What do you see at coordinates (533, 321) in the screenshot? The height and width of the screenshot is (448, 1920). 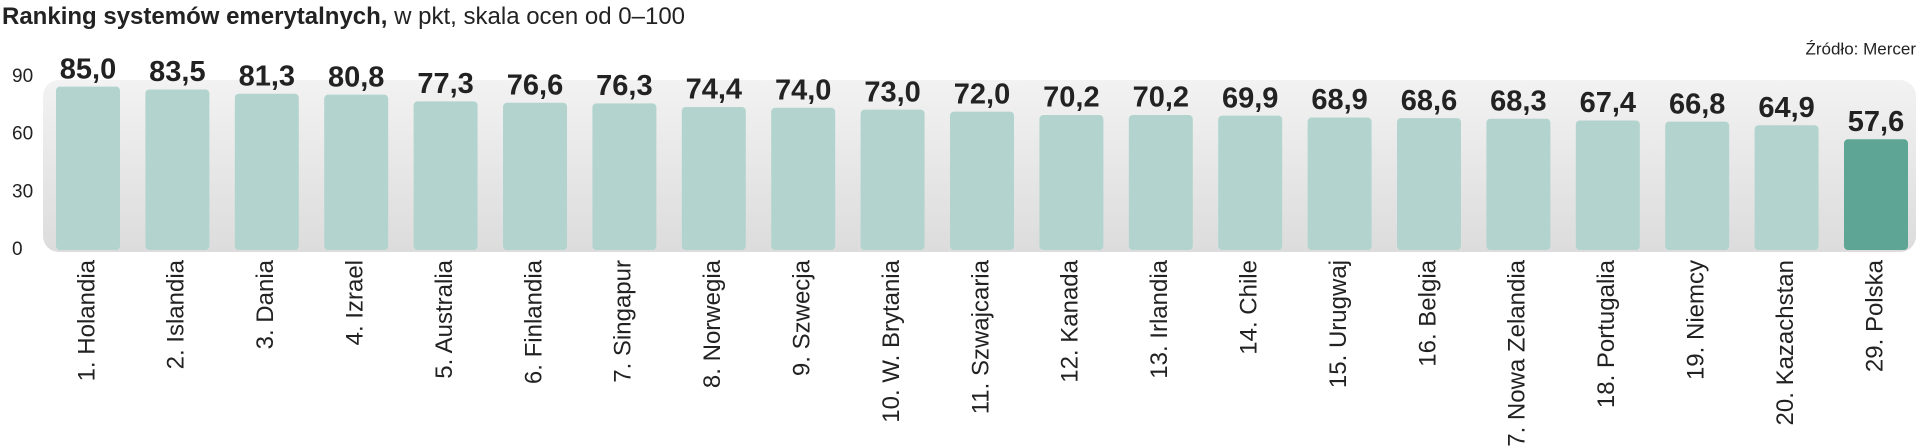 I see `x-tick-label: 6. Finlandia` at bounding box center [533, 321].